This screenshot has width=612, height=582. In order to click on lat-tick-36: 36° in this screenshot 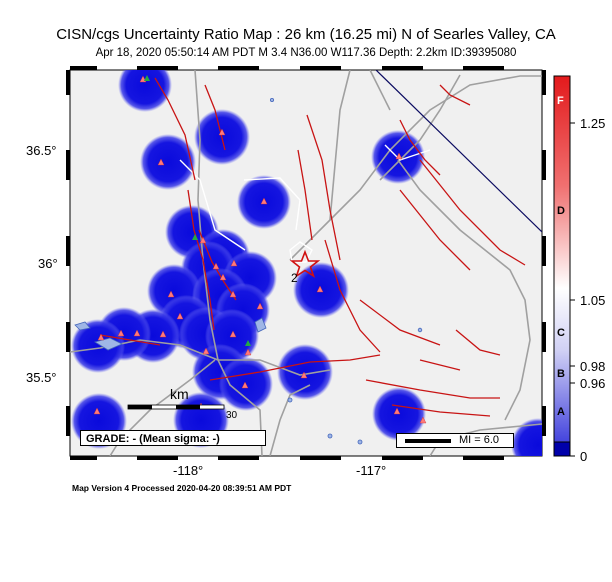, I will do `click(48, 263)`.